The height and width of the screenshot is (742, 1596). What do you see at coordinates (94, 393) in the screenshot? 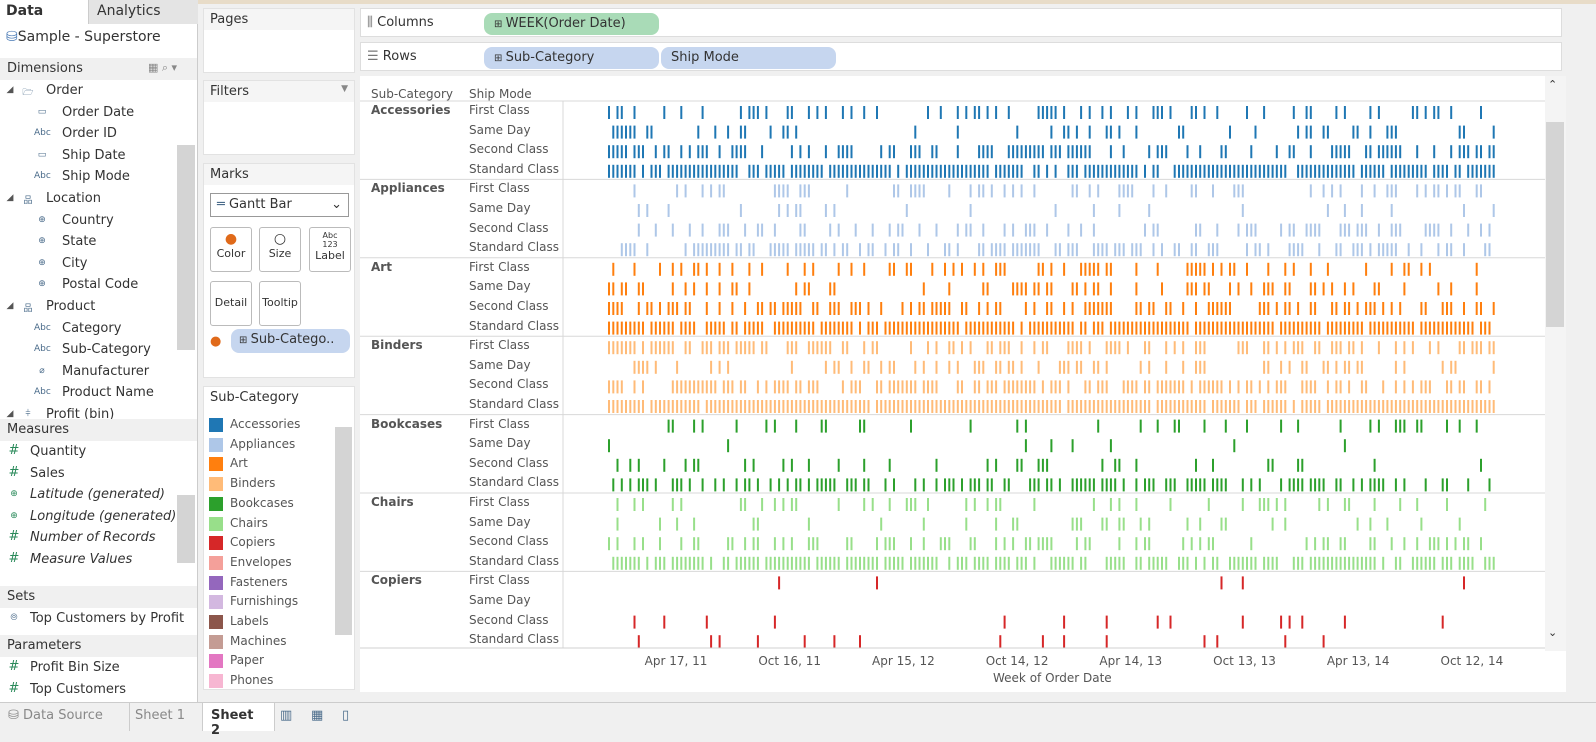
I see `dimension-field: Abc Product Name` at bounding box center [94, 393].